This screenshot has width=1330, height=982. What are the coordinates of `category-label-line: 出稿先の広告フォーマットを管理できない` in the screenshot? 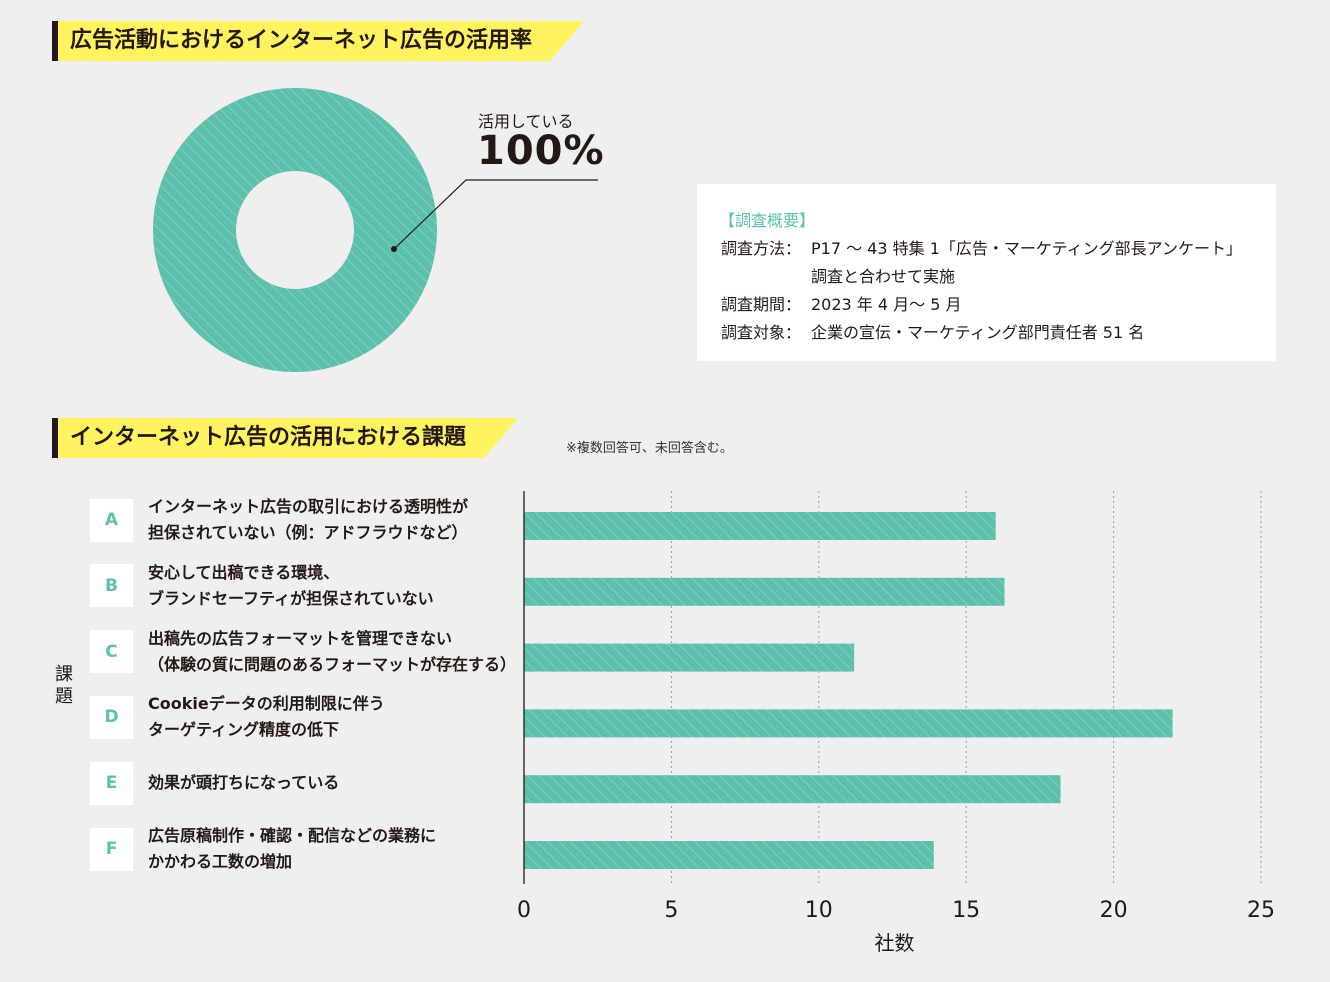 It's located at (300, 638).